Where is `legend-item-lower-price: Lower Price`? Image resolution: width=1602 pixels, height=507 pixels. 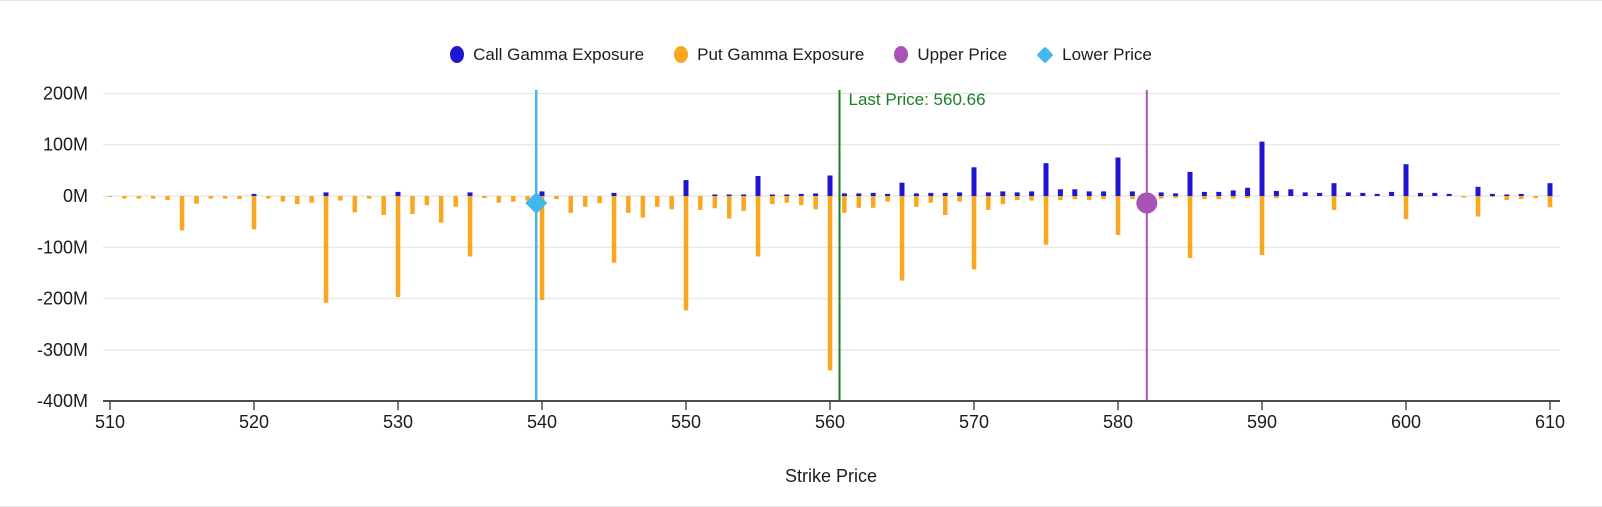
legend-item-lower-price: Lower Price is located at coordinates (1094, 54).